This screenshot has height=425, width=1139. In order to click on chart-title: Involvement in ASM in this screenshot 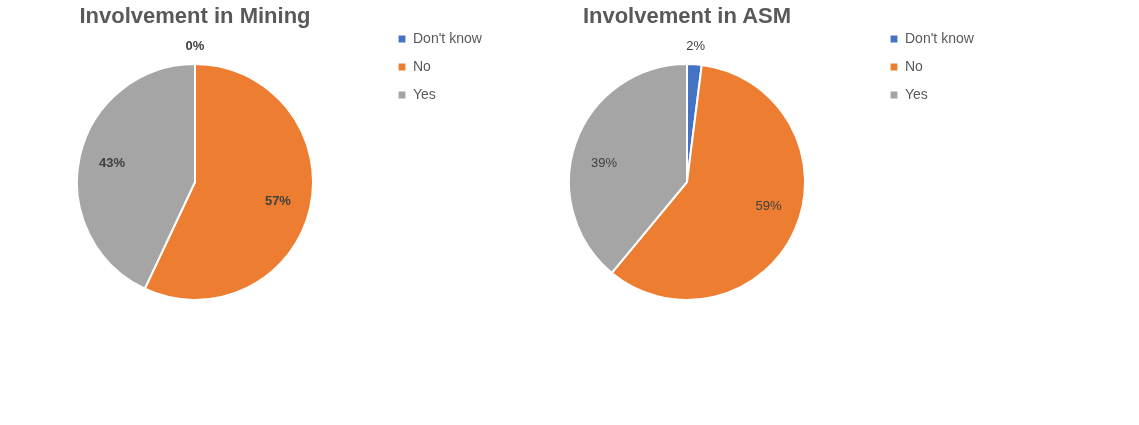, I will do `click(687, 15)`.